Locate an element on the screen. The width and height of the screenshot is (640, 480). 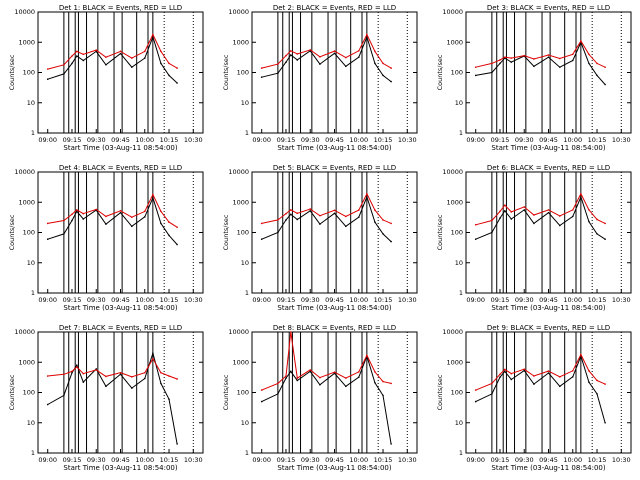
chart-title: Det 9: BLACK = Events, RED = LLD is located at coordinates (548, 328).